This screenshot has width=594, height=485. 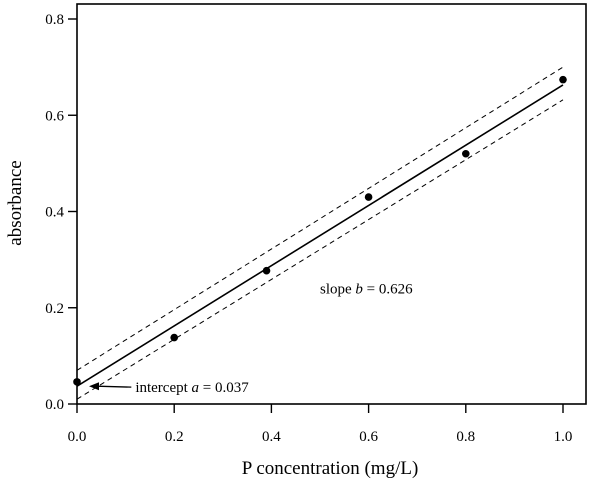 I want to click on x-tick-label: 0.0, so click(x=77, y=437).